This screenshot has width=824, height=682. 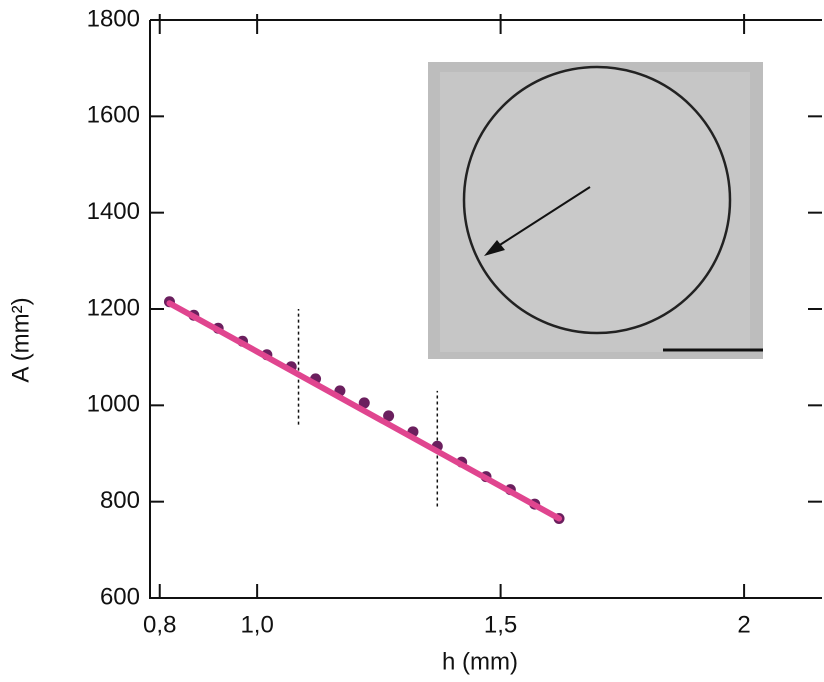 I want to click on y-tick-label: 800, so click(x=120, y=500).